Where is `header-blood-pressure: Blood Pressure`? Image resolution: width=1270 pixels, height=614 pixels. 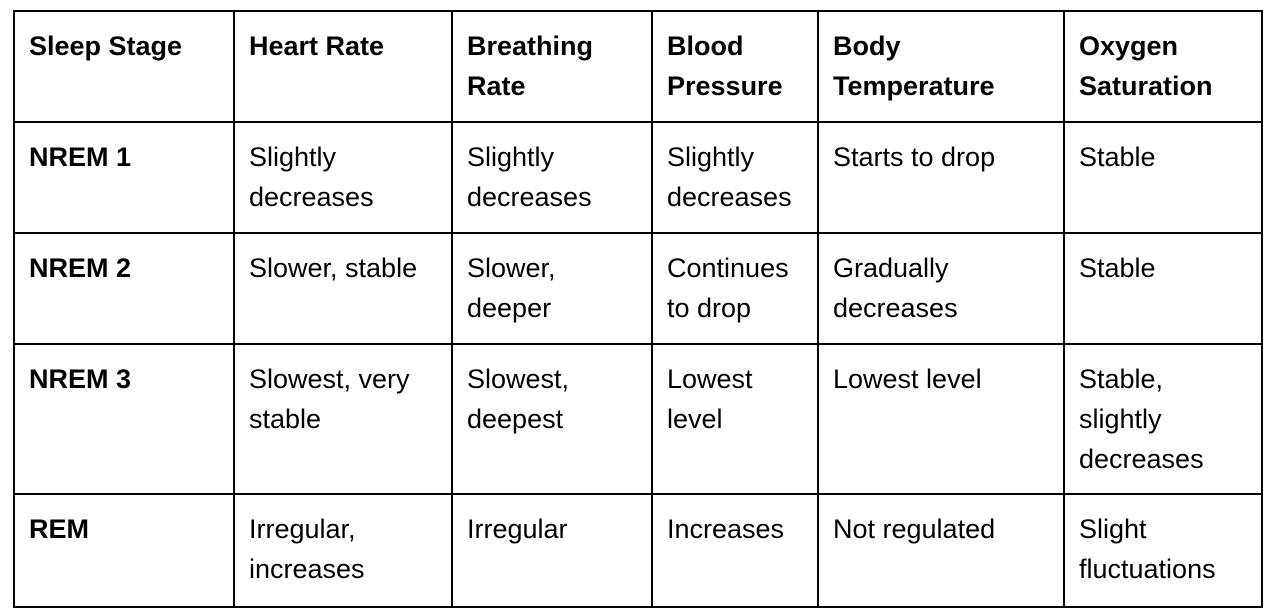
header-blood-pressure: Blood Pressure is located at coordinates (735, 66).